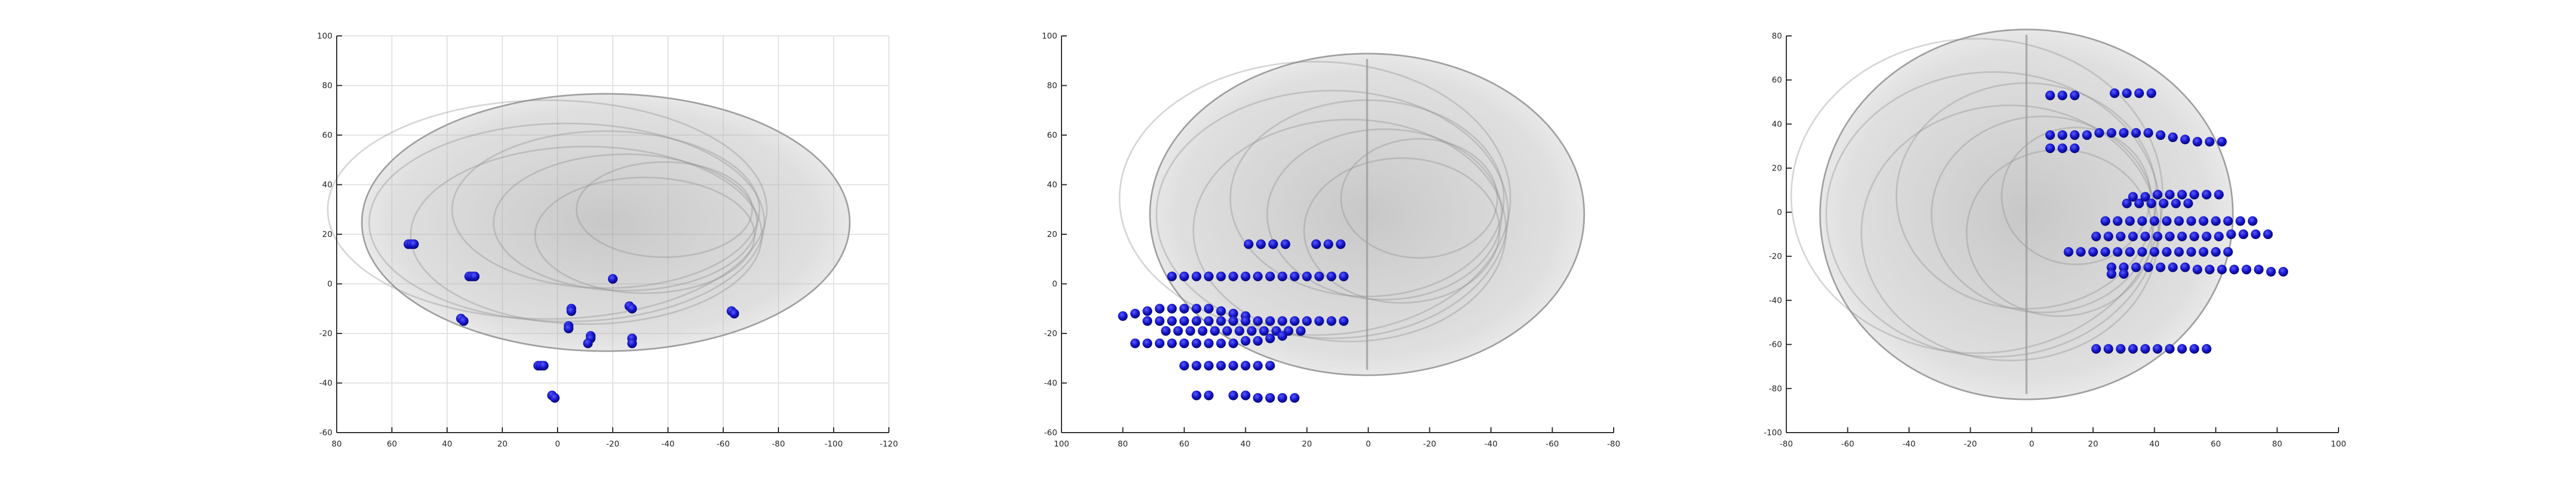  Describe the element at coordinates (1123, 444) in the screenshot. I see `x-tick-label: 80` at that location.